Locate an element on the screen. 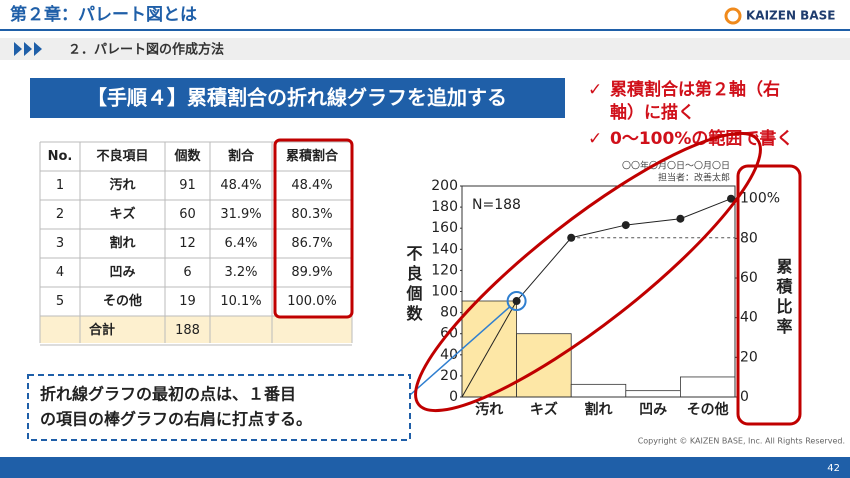 This screenshot has width=850, height=478. table-cell: 6 is located at coordinates (187, 272).